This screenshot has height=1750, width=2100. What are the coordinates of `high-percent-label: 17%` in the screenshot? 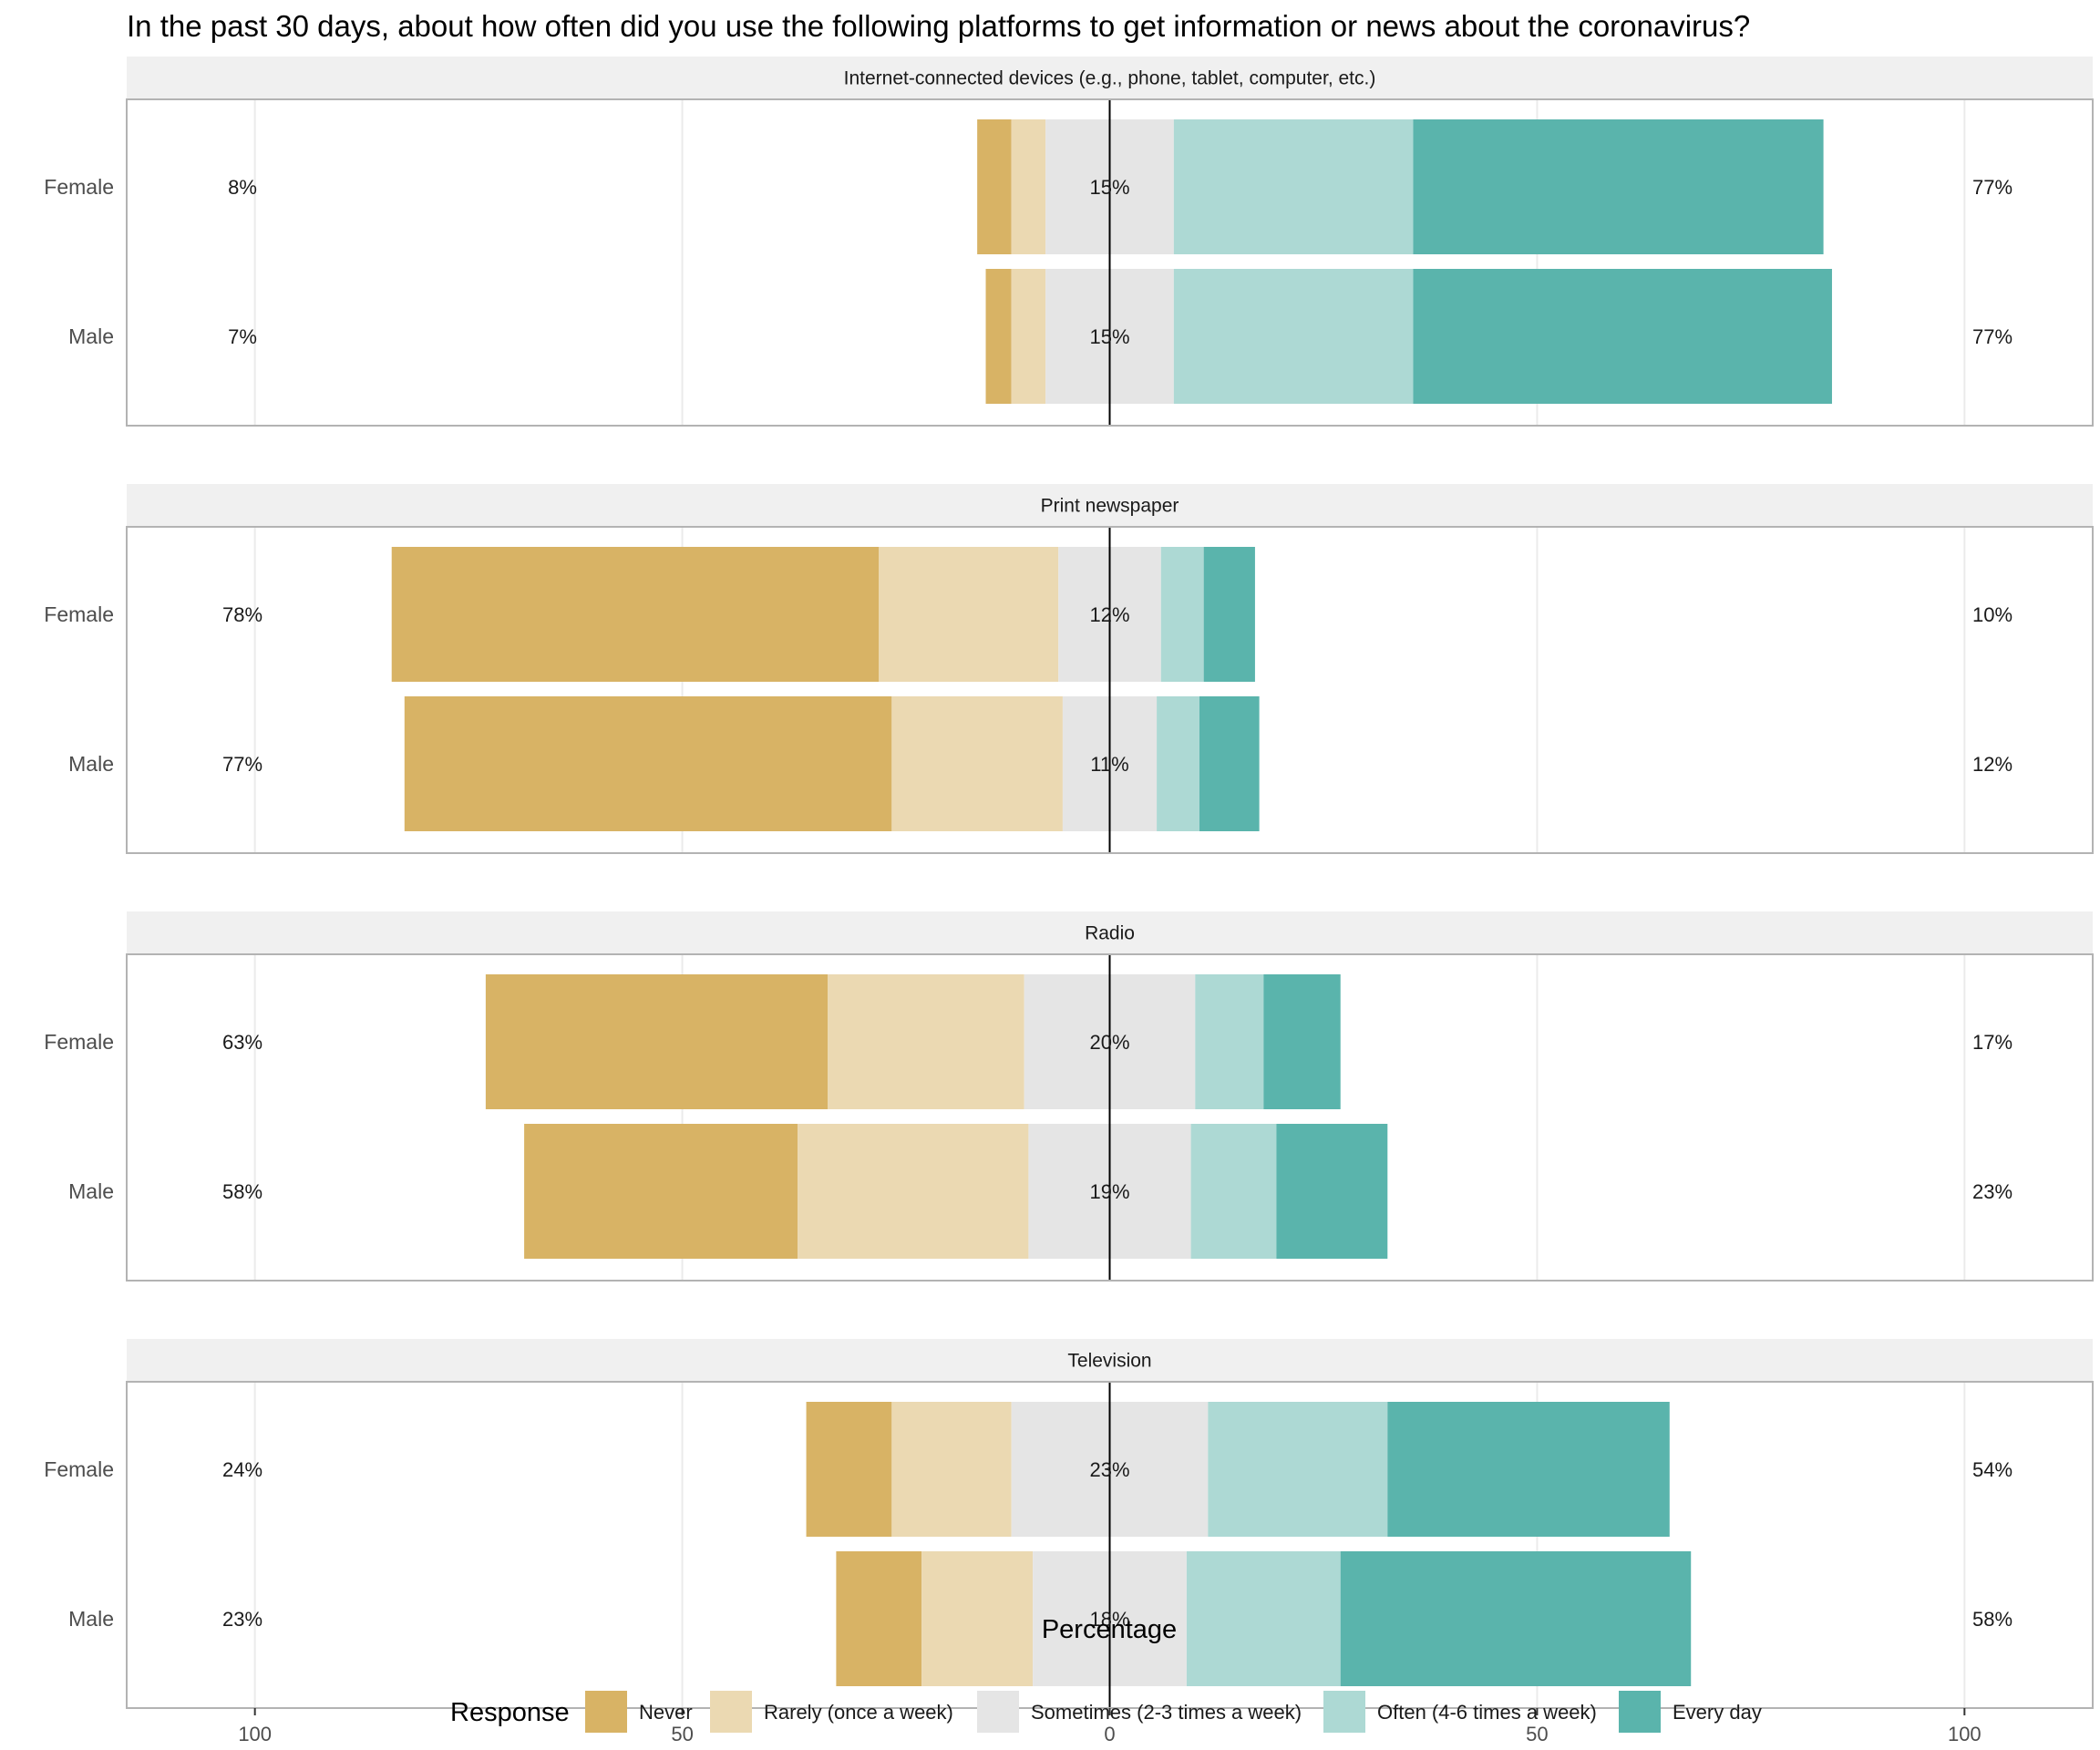 It's located at (1992, 1043).